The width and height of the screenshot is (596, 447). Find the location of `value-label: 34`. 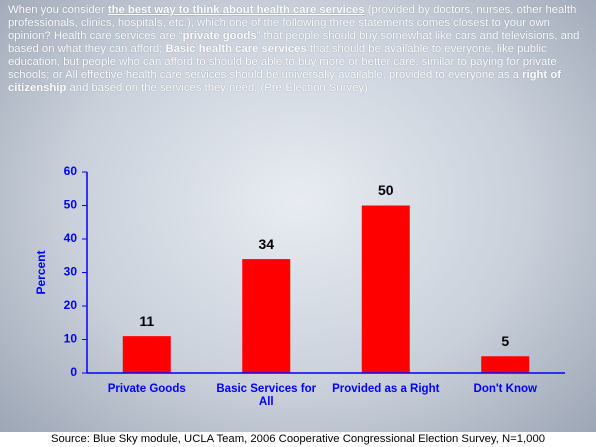

value-label: 34 is located at coordinates (266, 244).